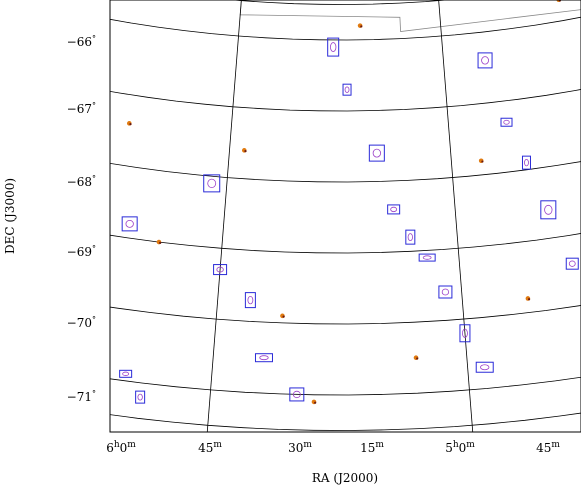 The image size is (581, 488). What do you see at coordinates (345, 478) in the screenshot?
I see `x-axis-title: RA (J2000)` at bounding box center [345, 478].